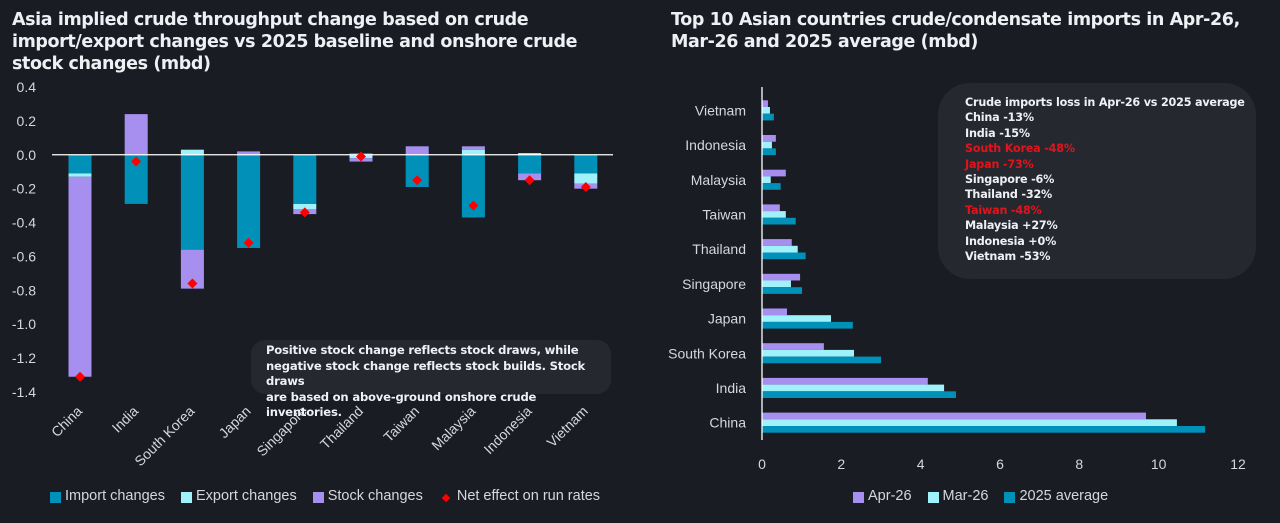 The height and width of the screenshot is (523, 1280). I want to click on y-tick-label: -1.0, so click(24, 324).